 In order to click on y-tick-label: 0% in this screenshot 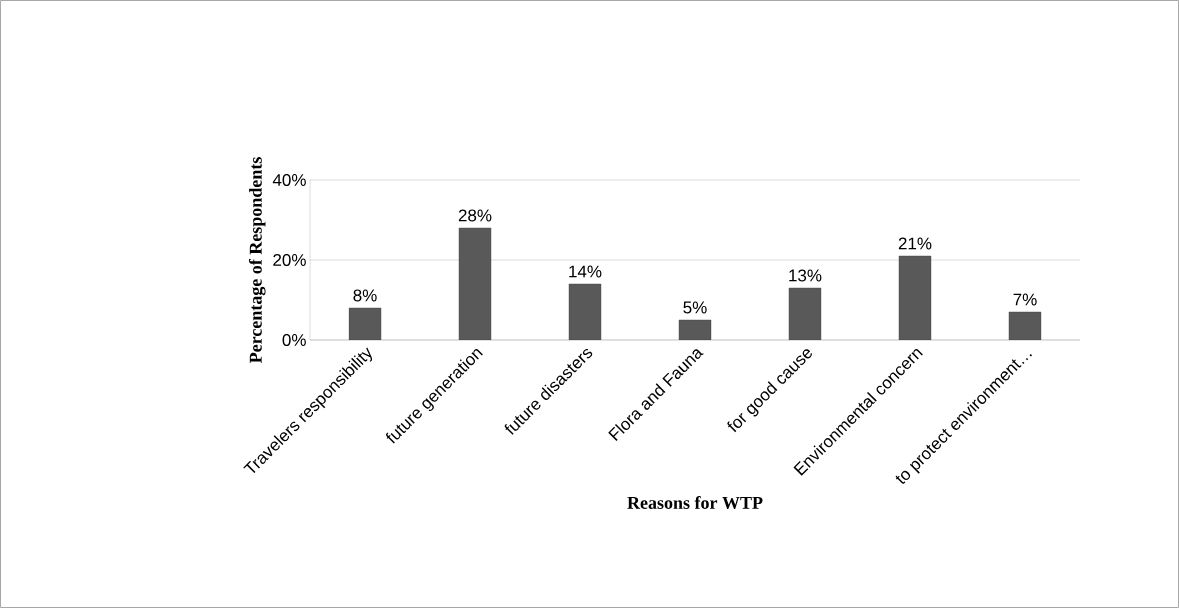, I will do `click(294, 340)`.